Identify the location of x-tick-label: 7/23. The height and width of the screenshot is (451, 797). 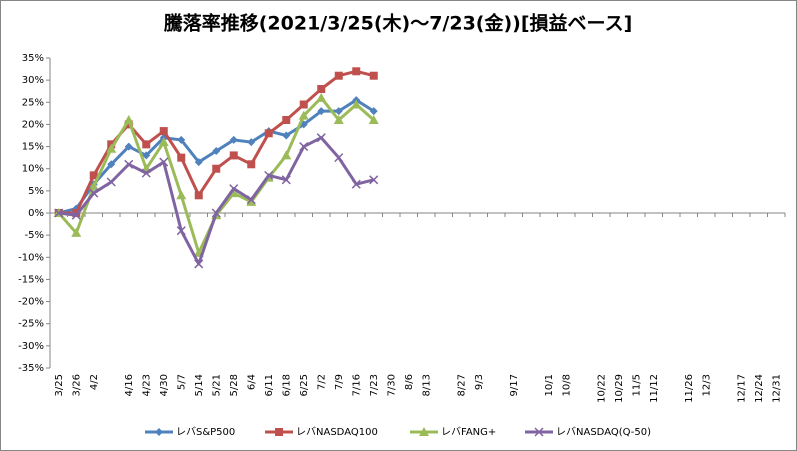
(374, 385).